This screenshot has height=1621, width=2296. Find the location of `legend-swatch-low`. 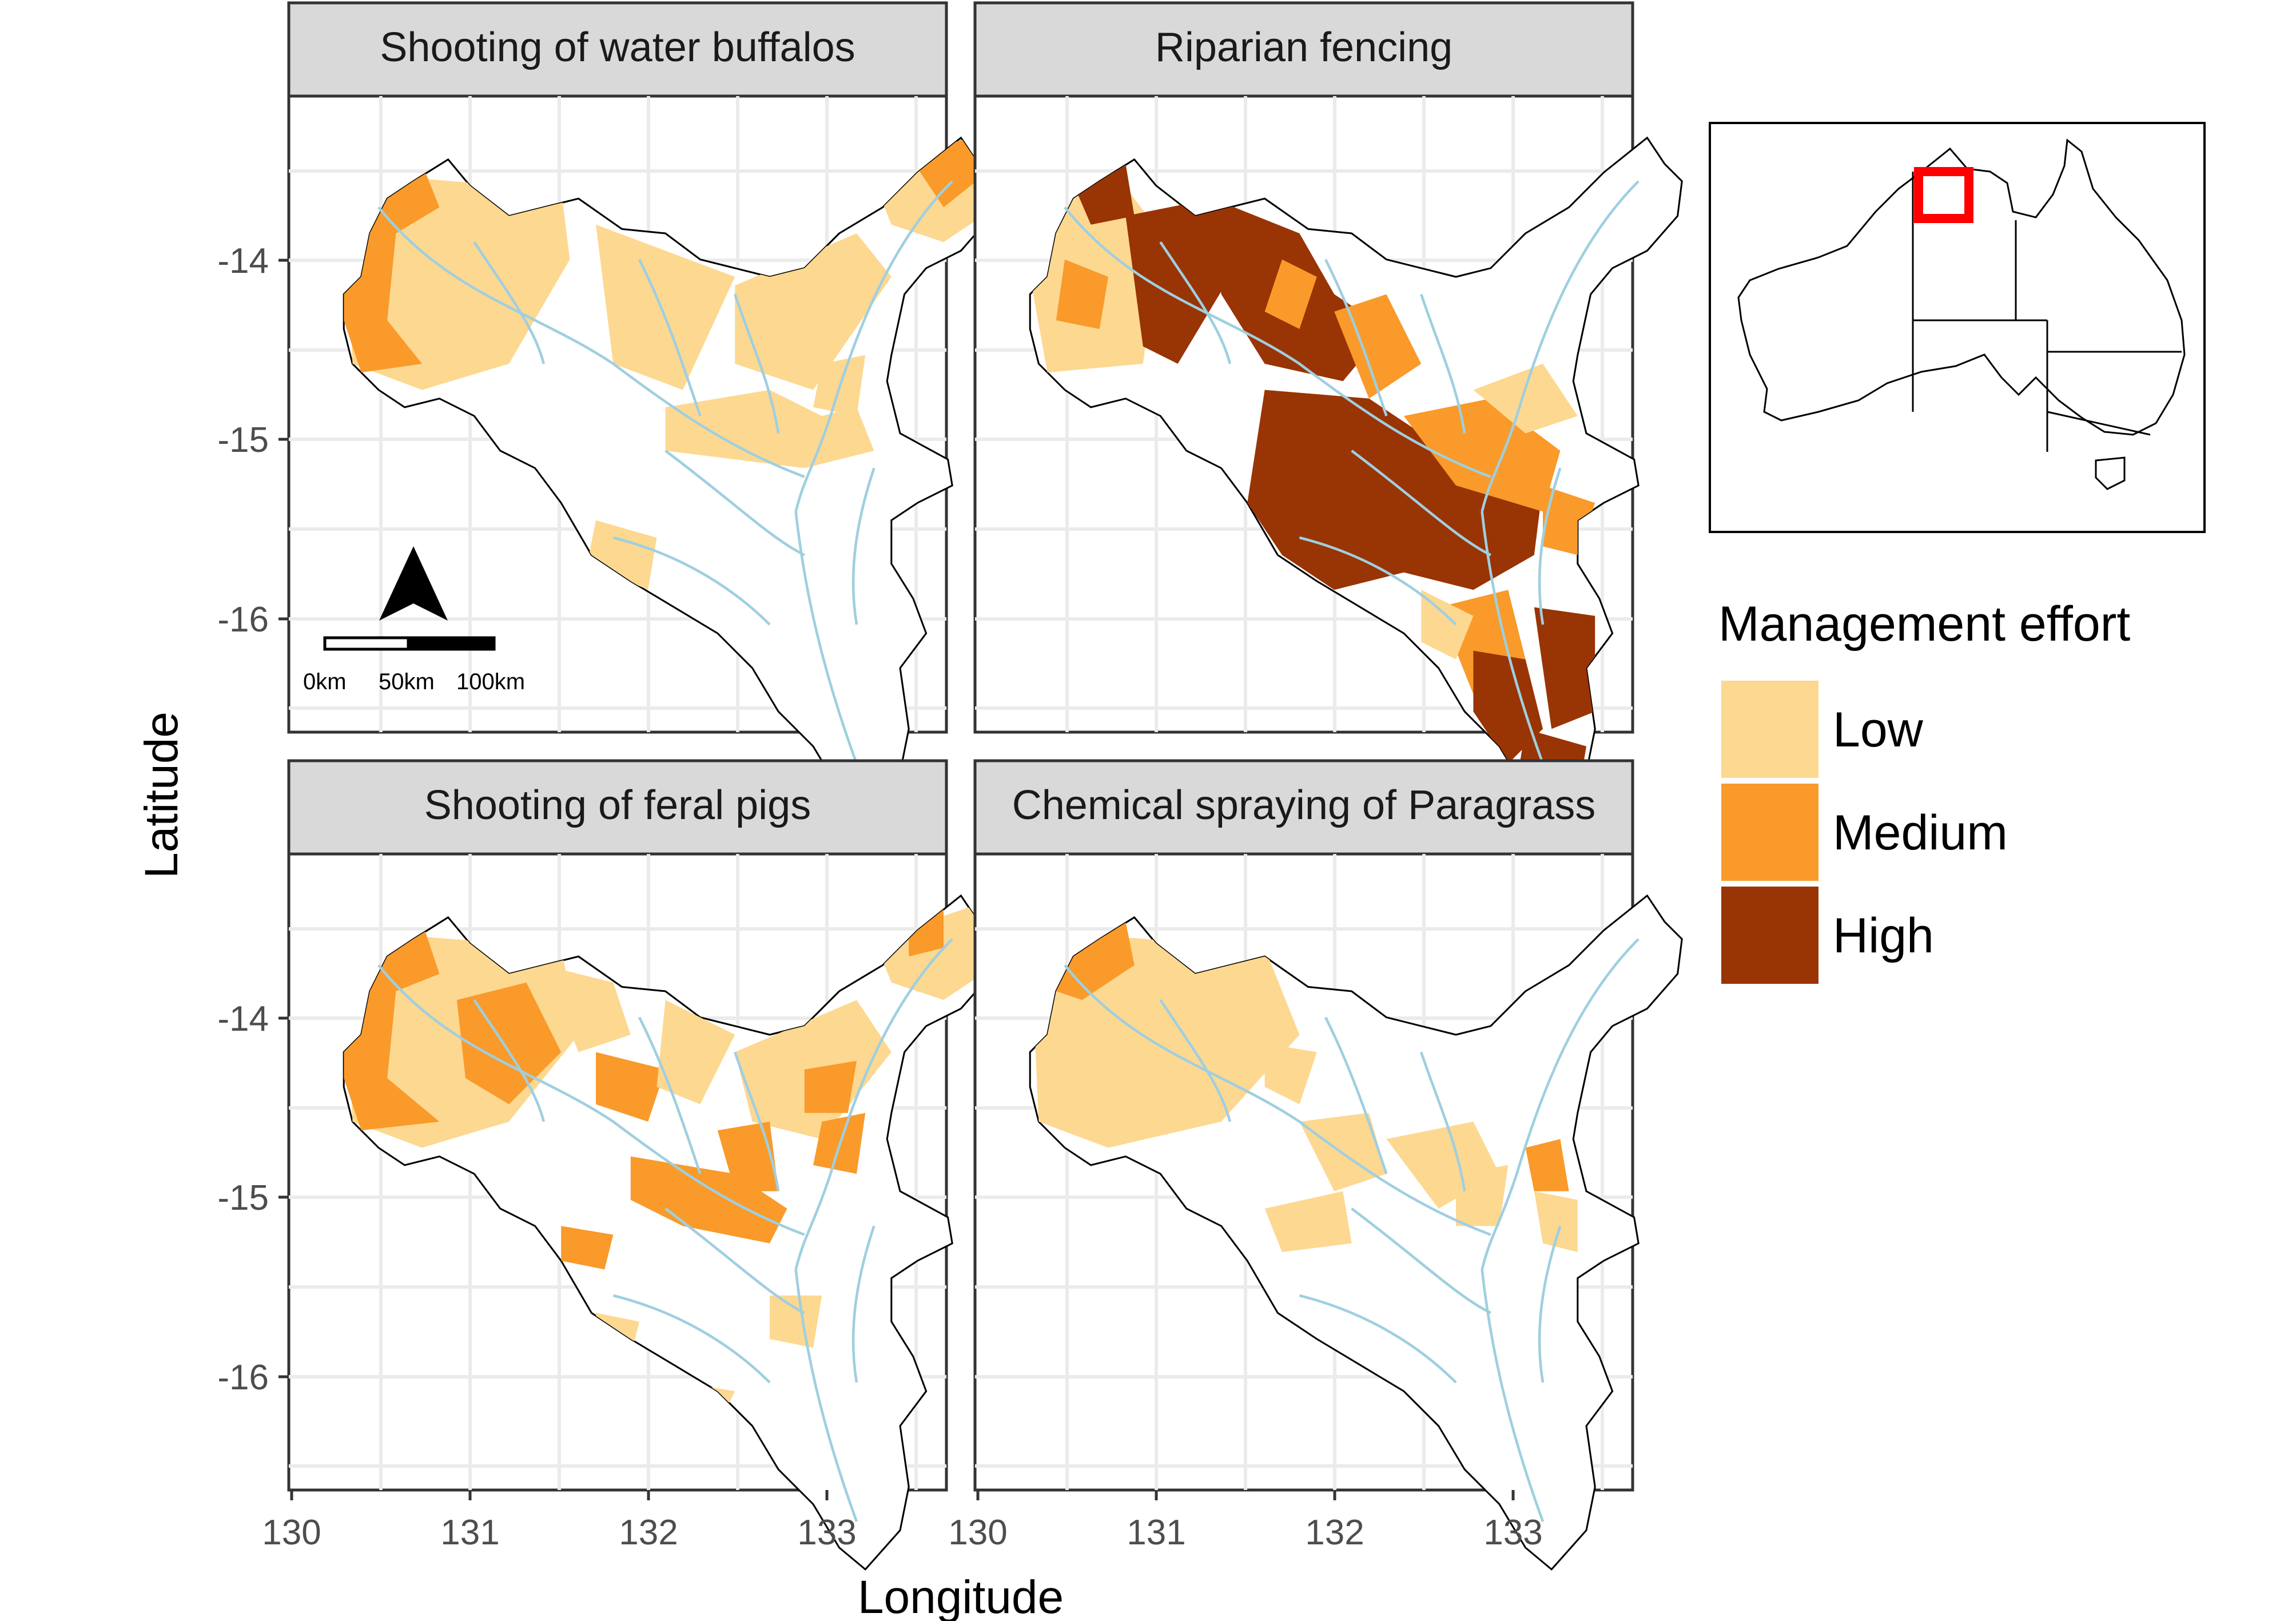

legend-swatch-low is located at coordinates (1770, 730).